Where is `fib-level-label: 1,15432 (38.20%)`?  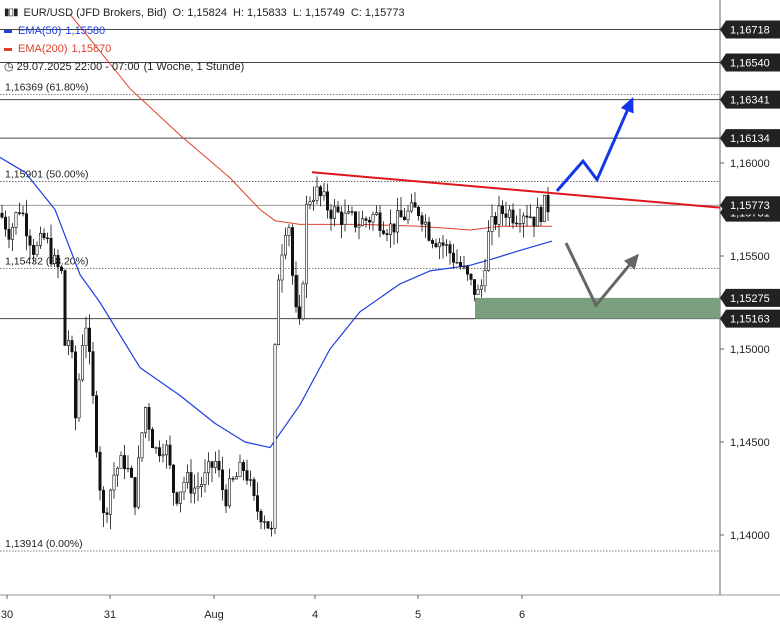
fib-level-label: 1,15432 (38.20%) is located at coordinates (46, 262).